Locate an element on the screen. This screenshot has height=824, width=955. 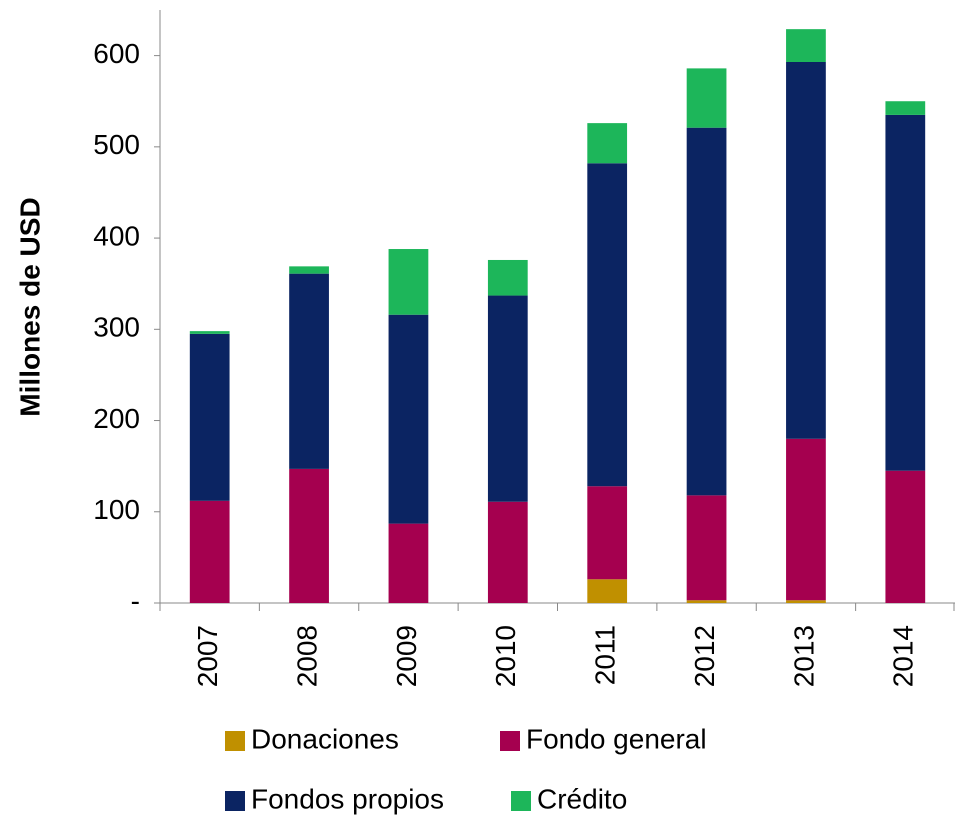
y-tick-label: 300 is located at coordinates (116, 327).